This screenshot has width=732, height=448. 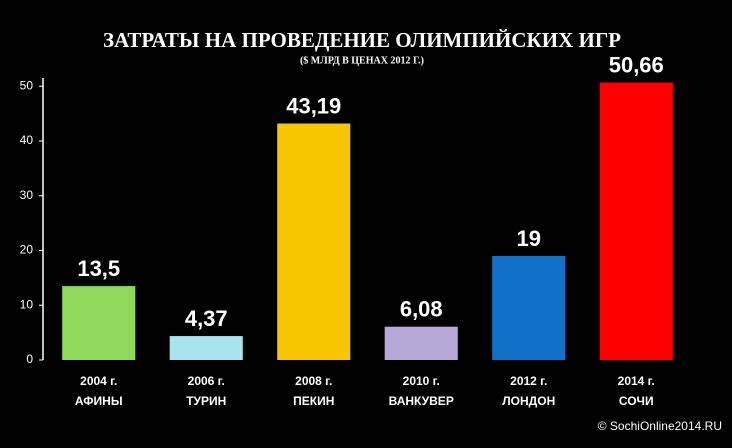 I want to click on y-tick-label: 40, so click(x=27, y=140).